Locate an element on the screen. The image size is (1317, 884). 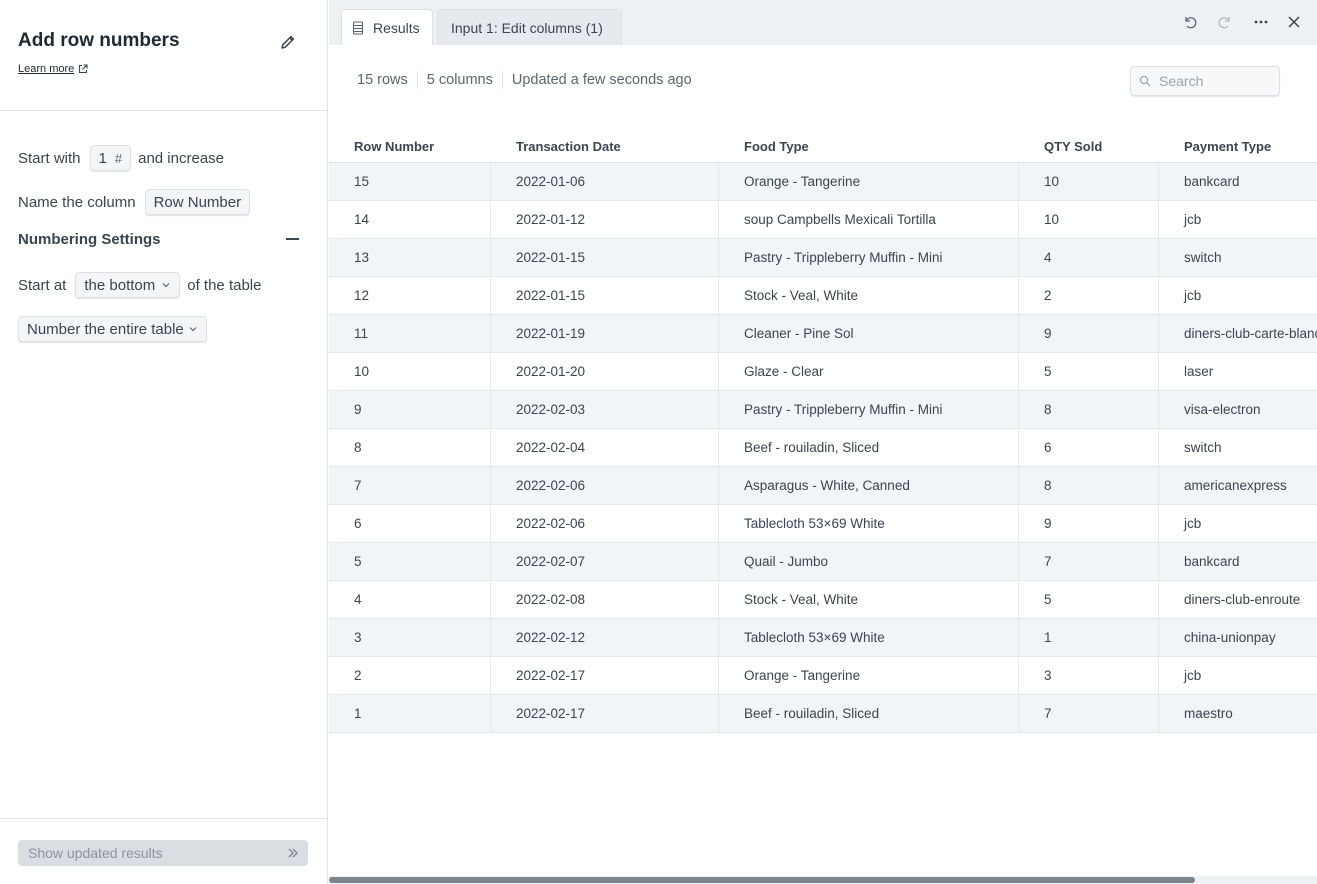
table-cell: 6 is located at coordinates (410, 523).